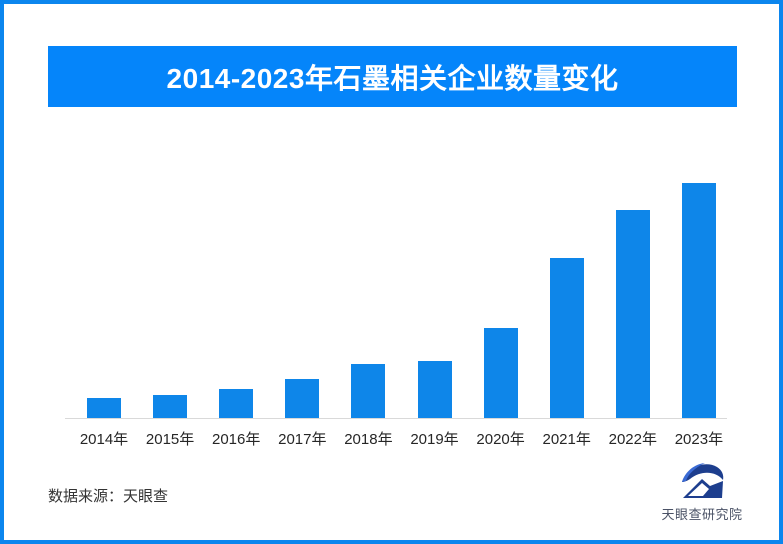  What do you see at coordinates (104, 439) in the screenshot?
I see `x-axis-label-2014年: 2014年` at bounding box center [104, 439].